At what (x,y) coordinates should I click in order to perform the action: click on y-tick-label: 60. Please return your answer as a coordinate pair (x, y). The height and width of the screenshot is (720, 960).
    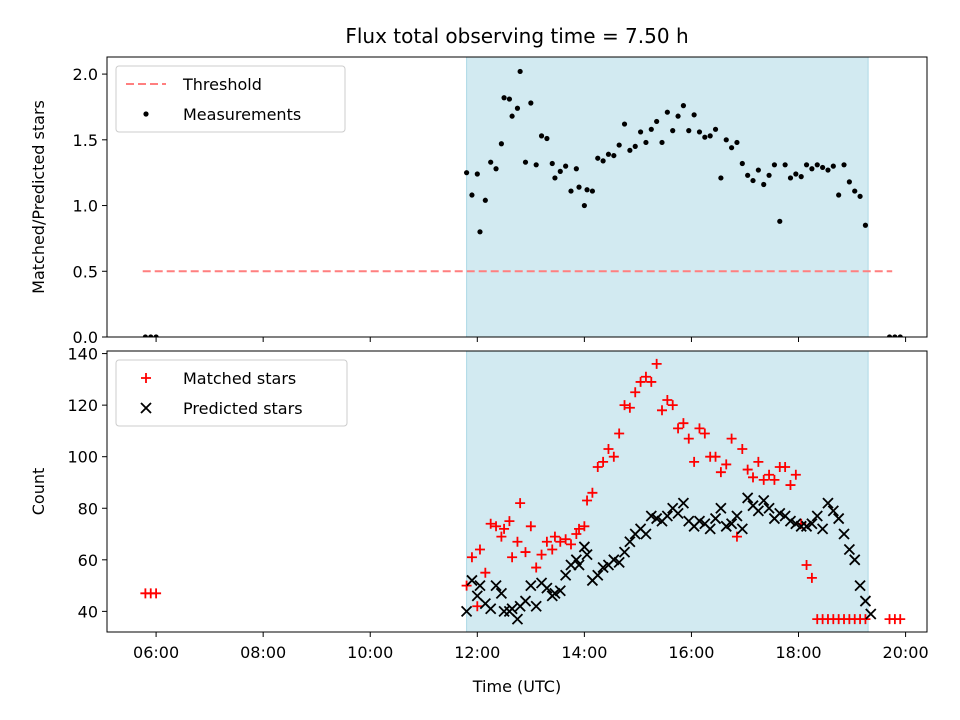
    Looking at the image, I should click on (88, 560).